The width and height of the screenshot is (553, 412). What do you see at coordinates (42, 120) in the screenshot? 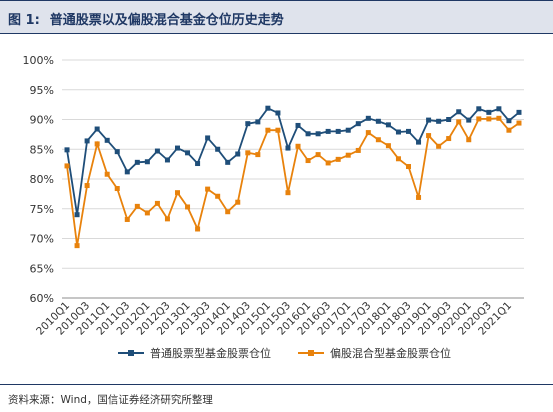
I see `y-tick-label: 90%` at bounding box center [42, 120].